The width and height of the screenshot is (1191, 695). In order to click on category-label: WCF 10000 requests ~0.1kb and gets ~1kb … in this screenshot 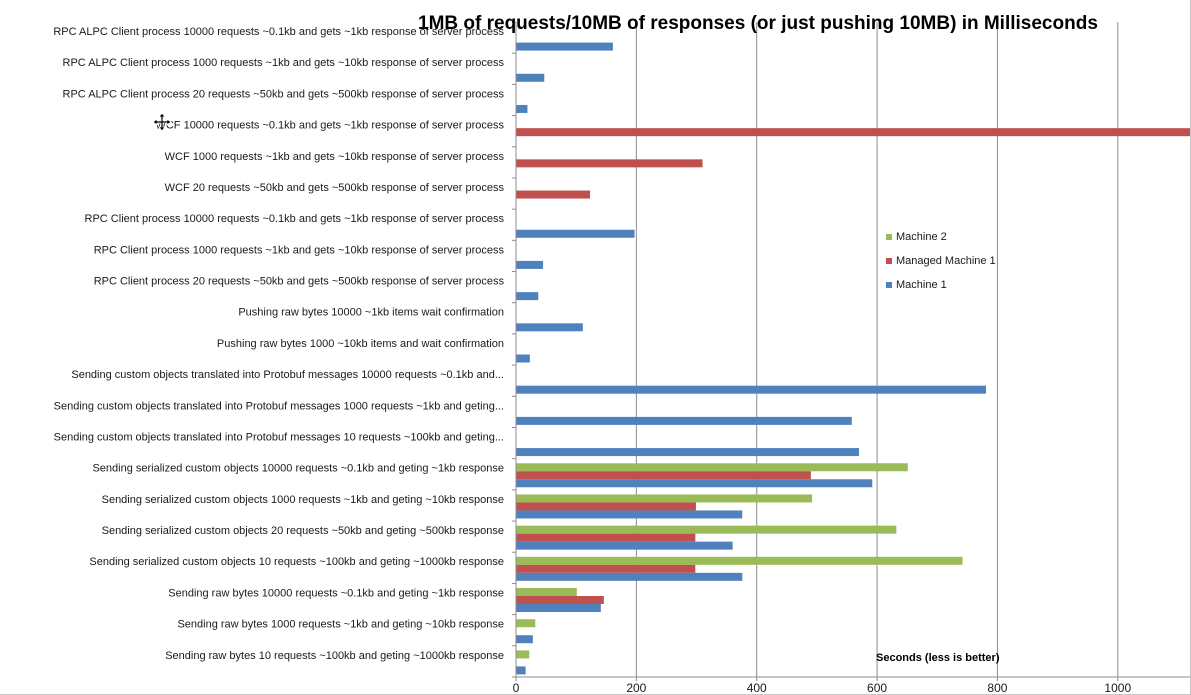, I will do `click(329, 126)`.